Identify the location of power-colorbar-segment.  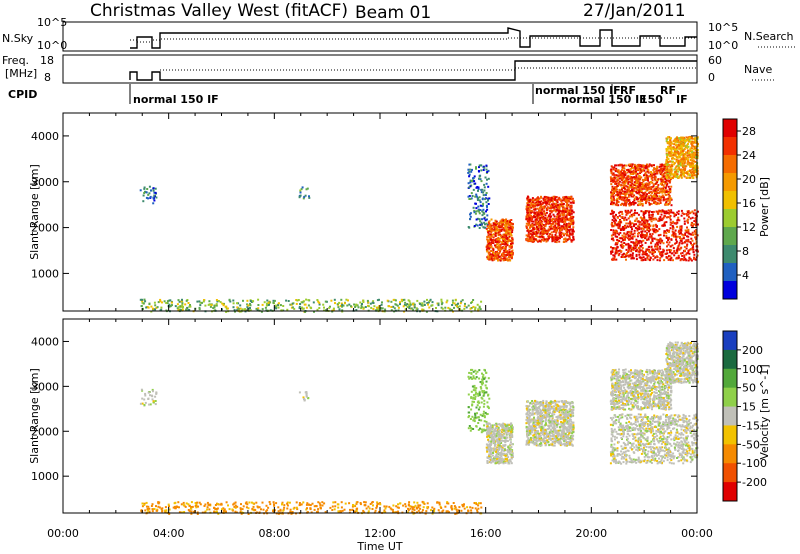
(730, 236).